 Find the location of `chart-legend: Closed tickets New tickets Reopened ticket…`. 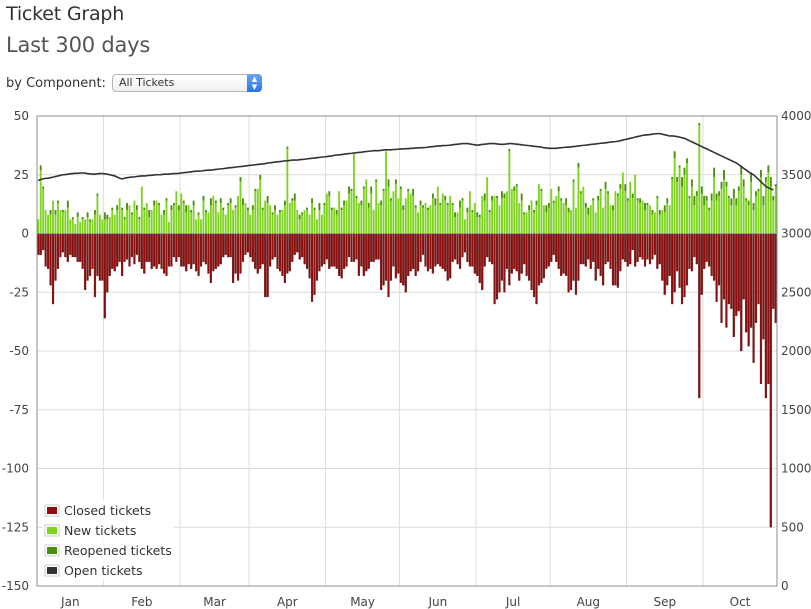

chart-legend: Closed tickets New tickets Reopened ticket… is located at coordinates (108, 540).